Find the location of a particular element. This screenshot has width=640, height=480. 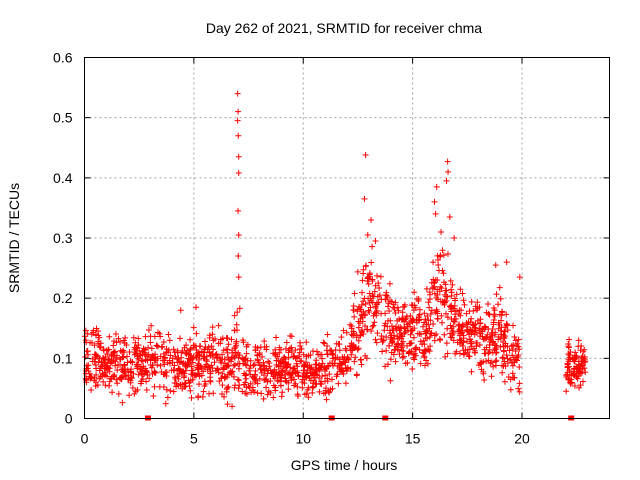

y-axis-label: SRMTID / TECUs is located at coordinates (14, 238).